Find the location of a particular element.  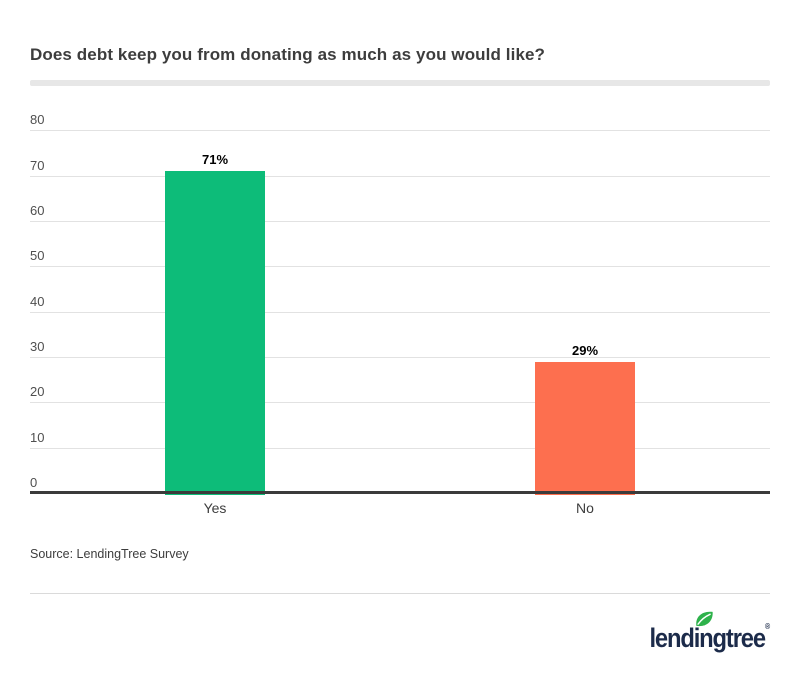

leaf-icon is located at coordinates (704, 619).